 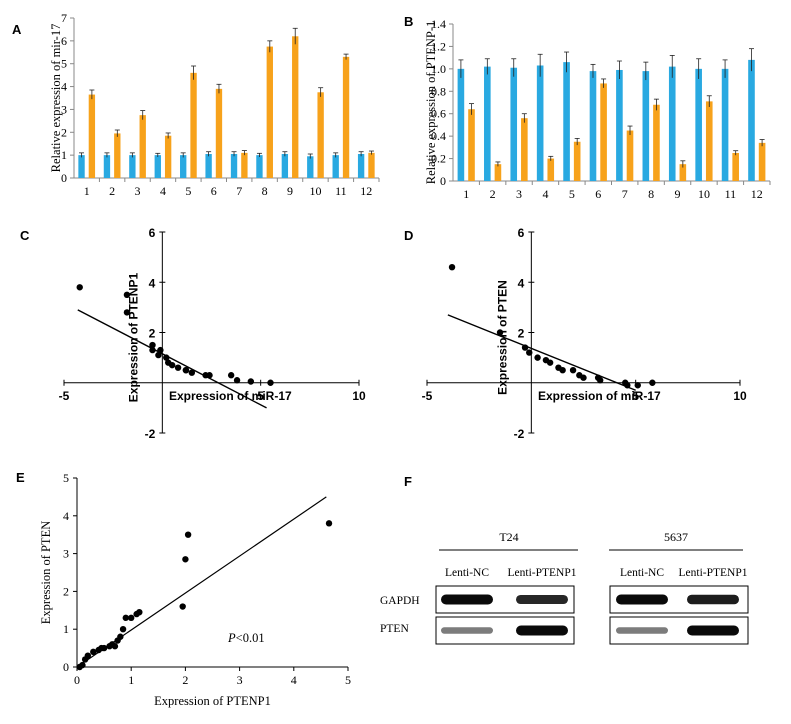 What do you see at coordinates (231, 638) in the screenshot?
I see `p-symbol: P` at bounding box center [231, 638].